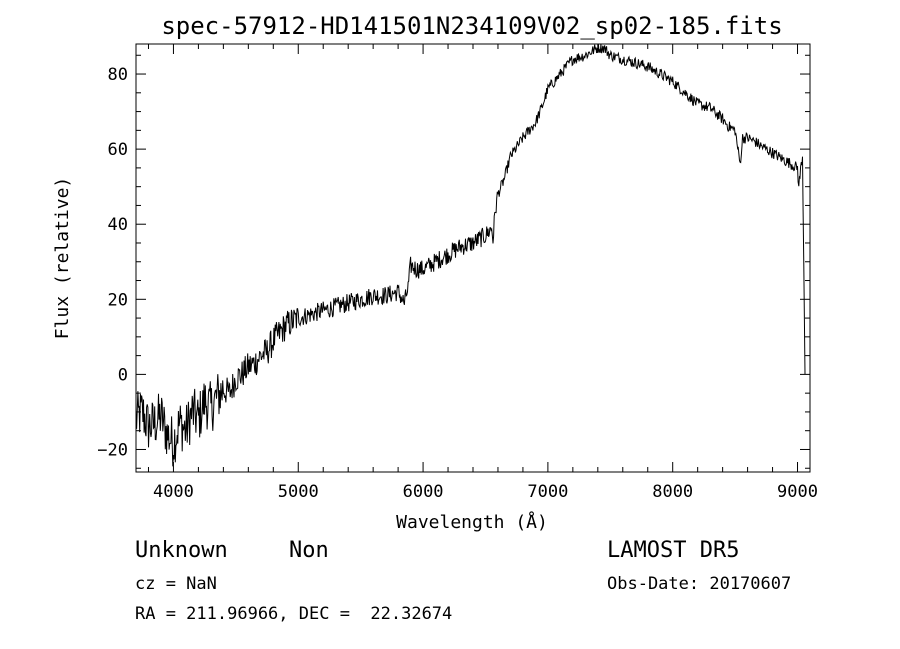 The image size is (900, 649). Describe the element at coordinates (797, 492) in the screenshot. I see `x-tick-label: 9000` at that location.